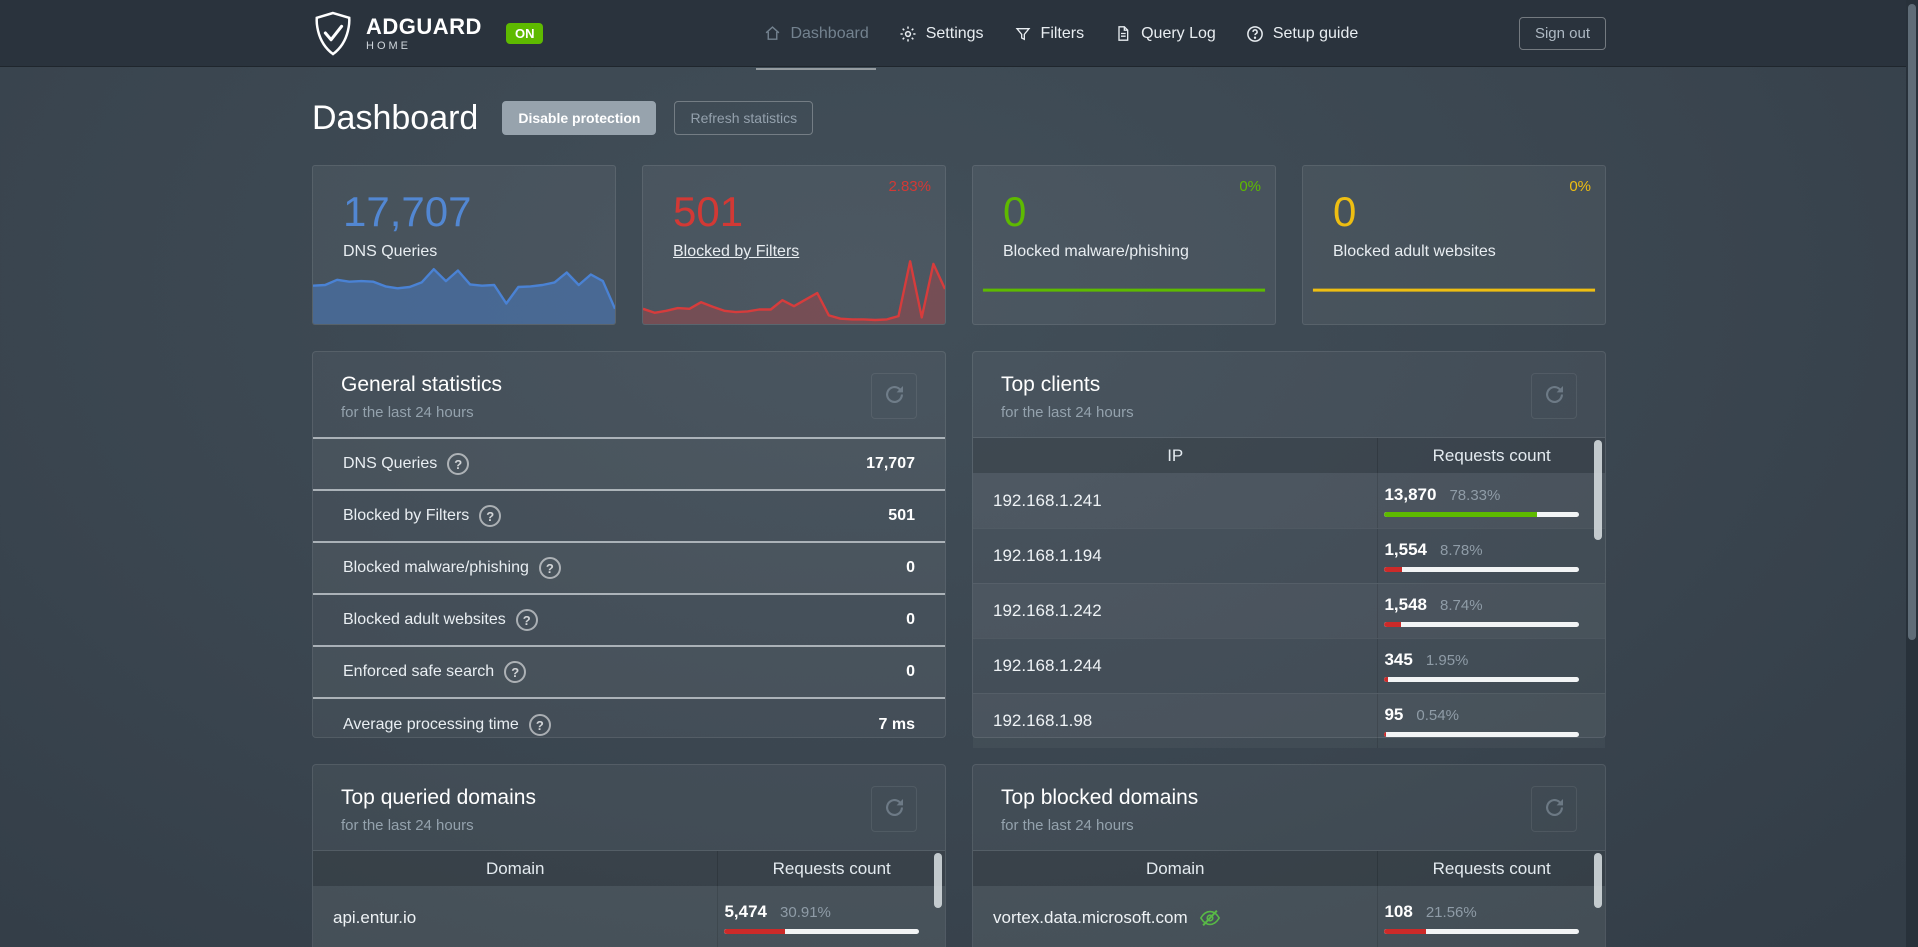 The image size is (1918, 947). What do you see at coordinates (1175, 455) in the screenshot?
I see `column-header-ip: IP` at bounding box center [1175, 455].